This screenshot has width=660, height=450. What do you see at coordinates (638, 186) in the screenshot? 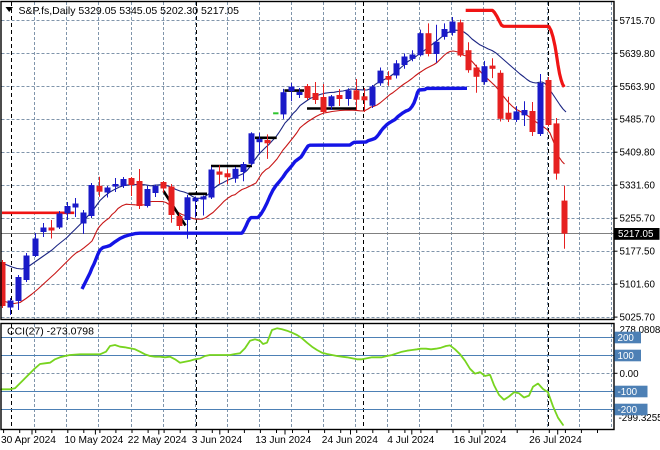
I see `svg-text: 5331.60` at bounding box center [638, 186].